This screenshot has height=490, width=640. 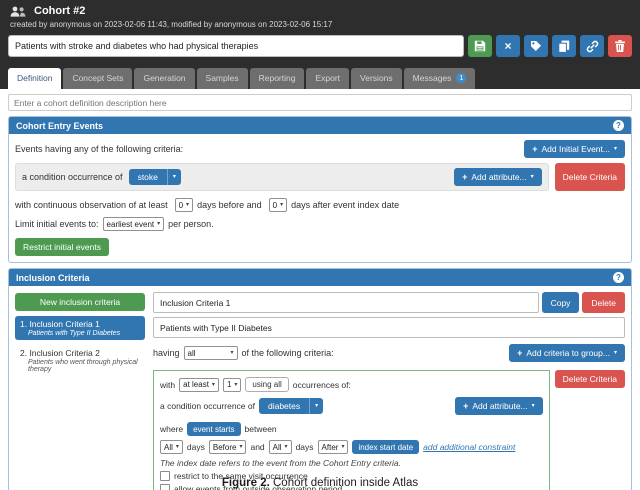 I want to click on inclusion-item-label: 1. Inclusion Criteria 1, so click(x=60, y=324).